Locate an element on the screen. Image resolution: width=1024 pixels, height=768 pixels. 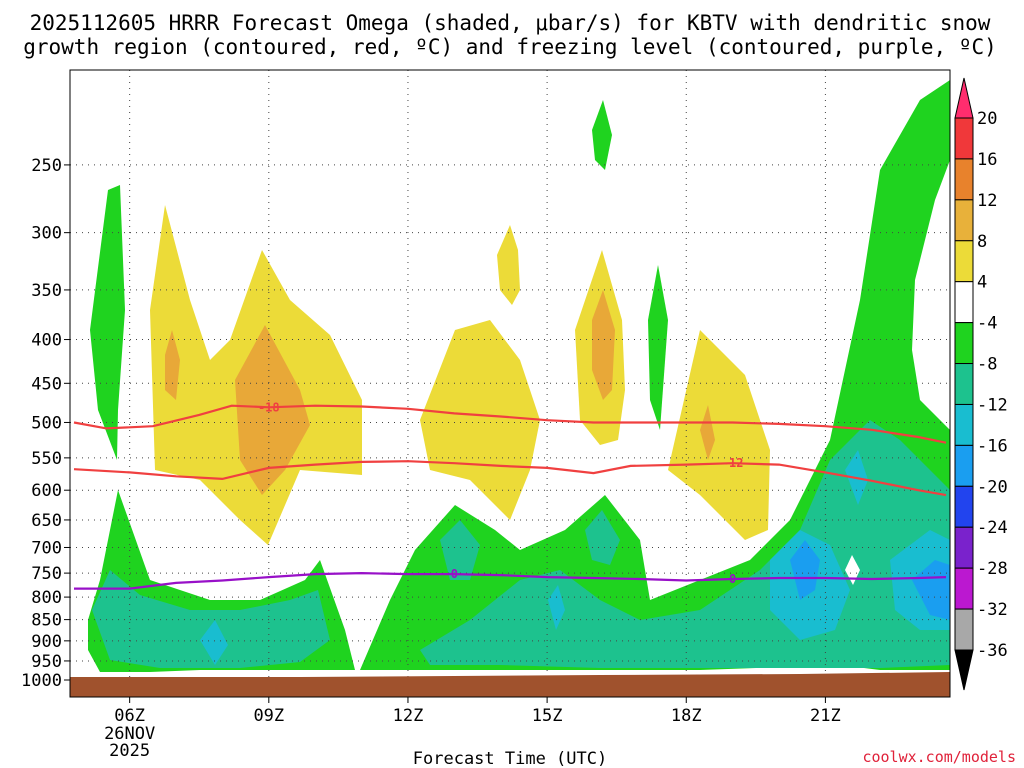
colorbar: 20 16 12 8 4 -4 -8 -12 -16 -20 -24 -28 -32 -36 is located at coordinates (981, 384).